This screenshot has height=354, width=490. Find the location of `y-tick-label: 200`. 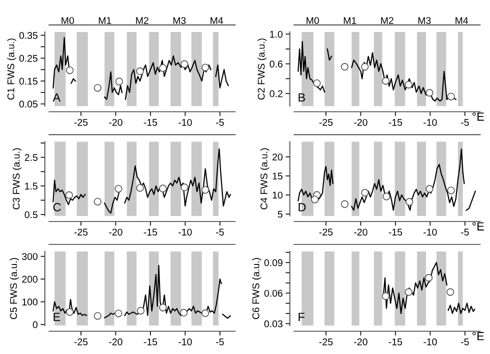

y-tick-label: 200 is located at coordinates (30, 279).